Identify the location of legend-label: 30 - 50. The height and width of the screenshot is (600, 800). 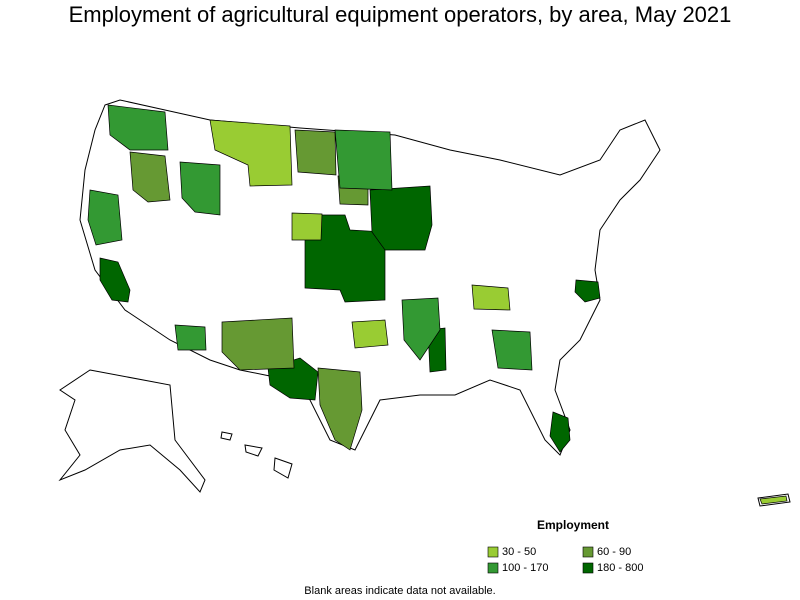
(519, 552).